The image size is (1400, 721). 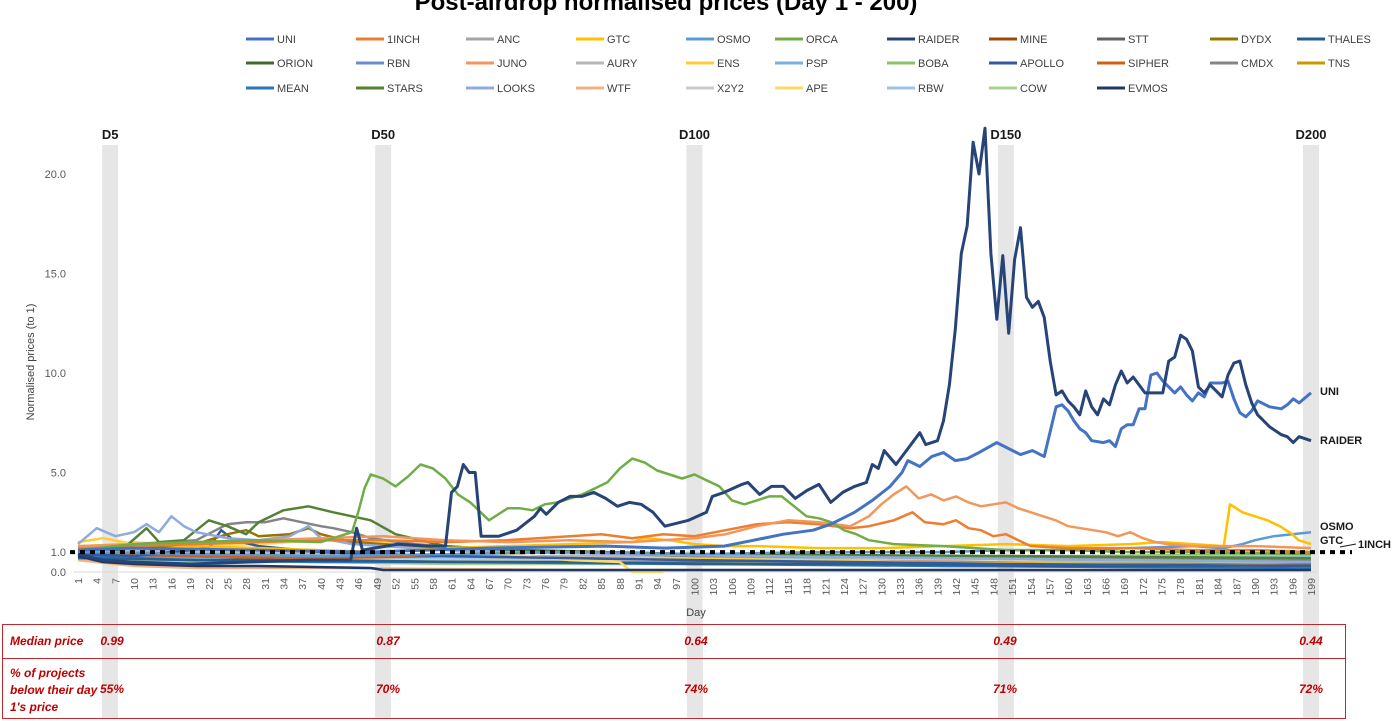 What do you see at coordinates (826, 587) in the screenshot?
I see `x-tick-label: 121` at bounding box center [826, 587].